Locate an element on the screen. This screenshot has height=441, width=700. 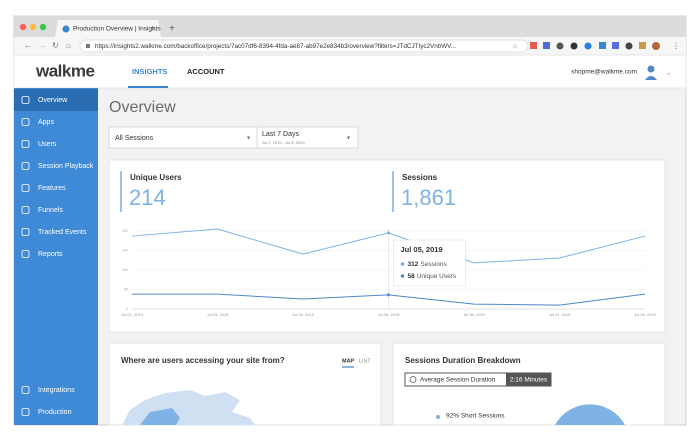
user-caret: ⌄ is located at coordinates (668, 74).